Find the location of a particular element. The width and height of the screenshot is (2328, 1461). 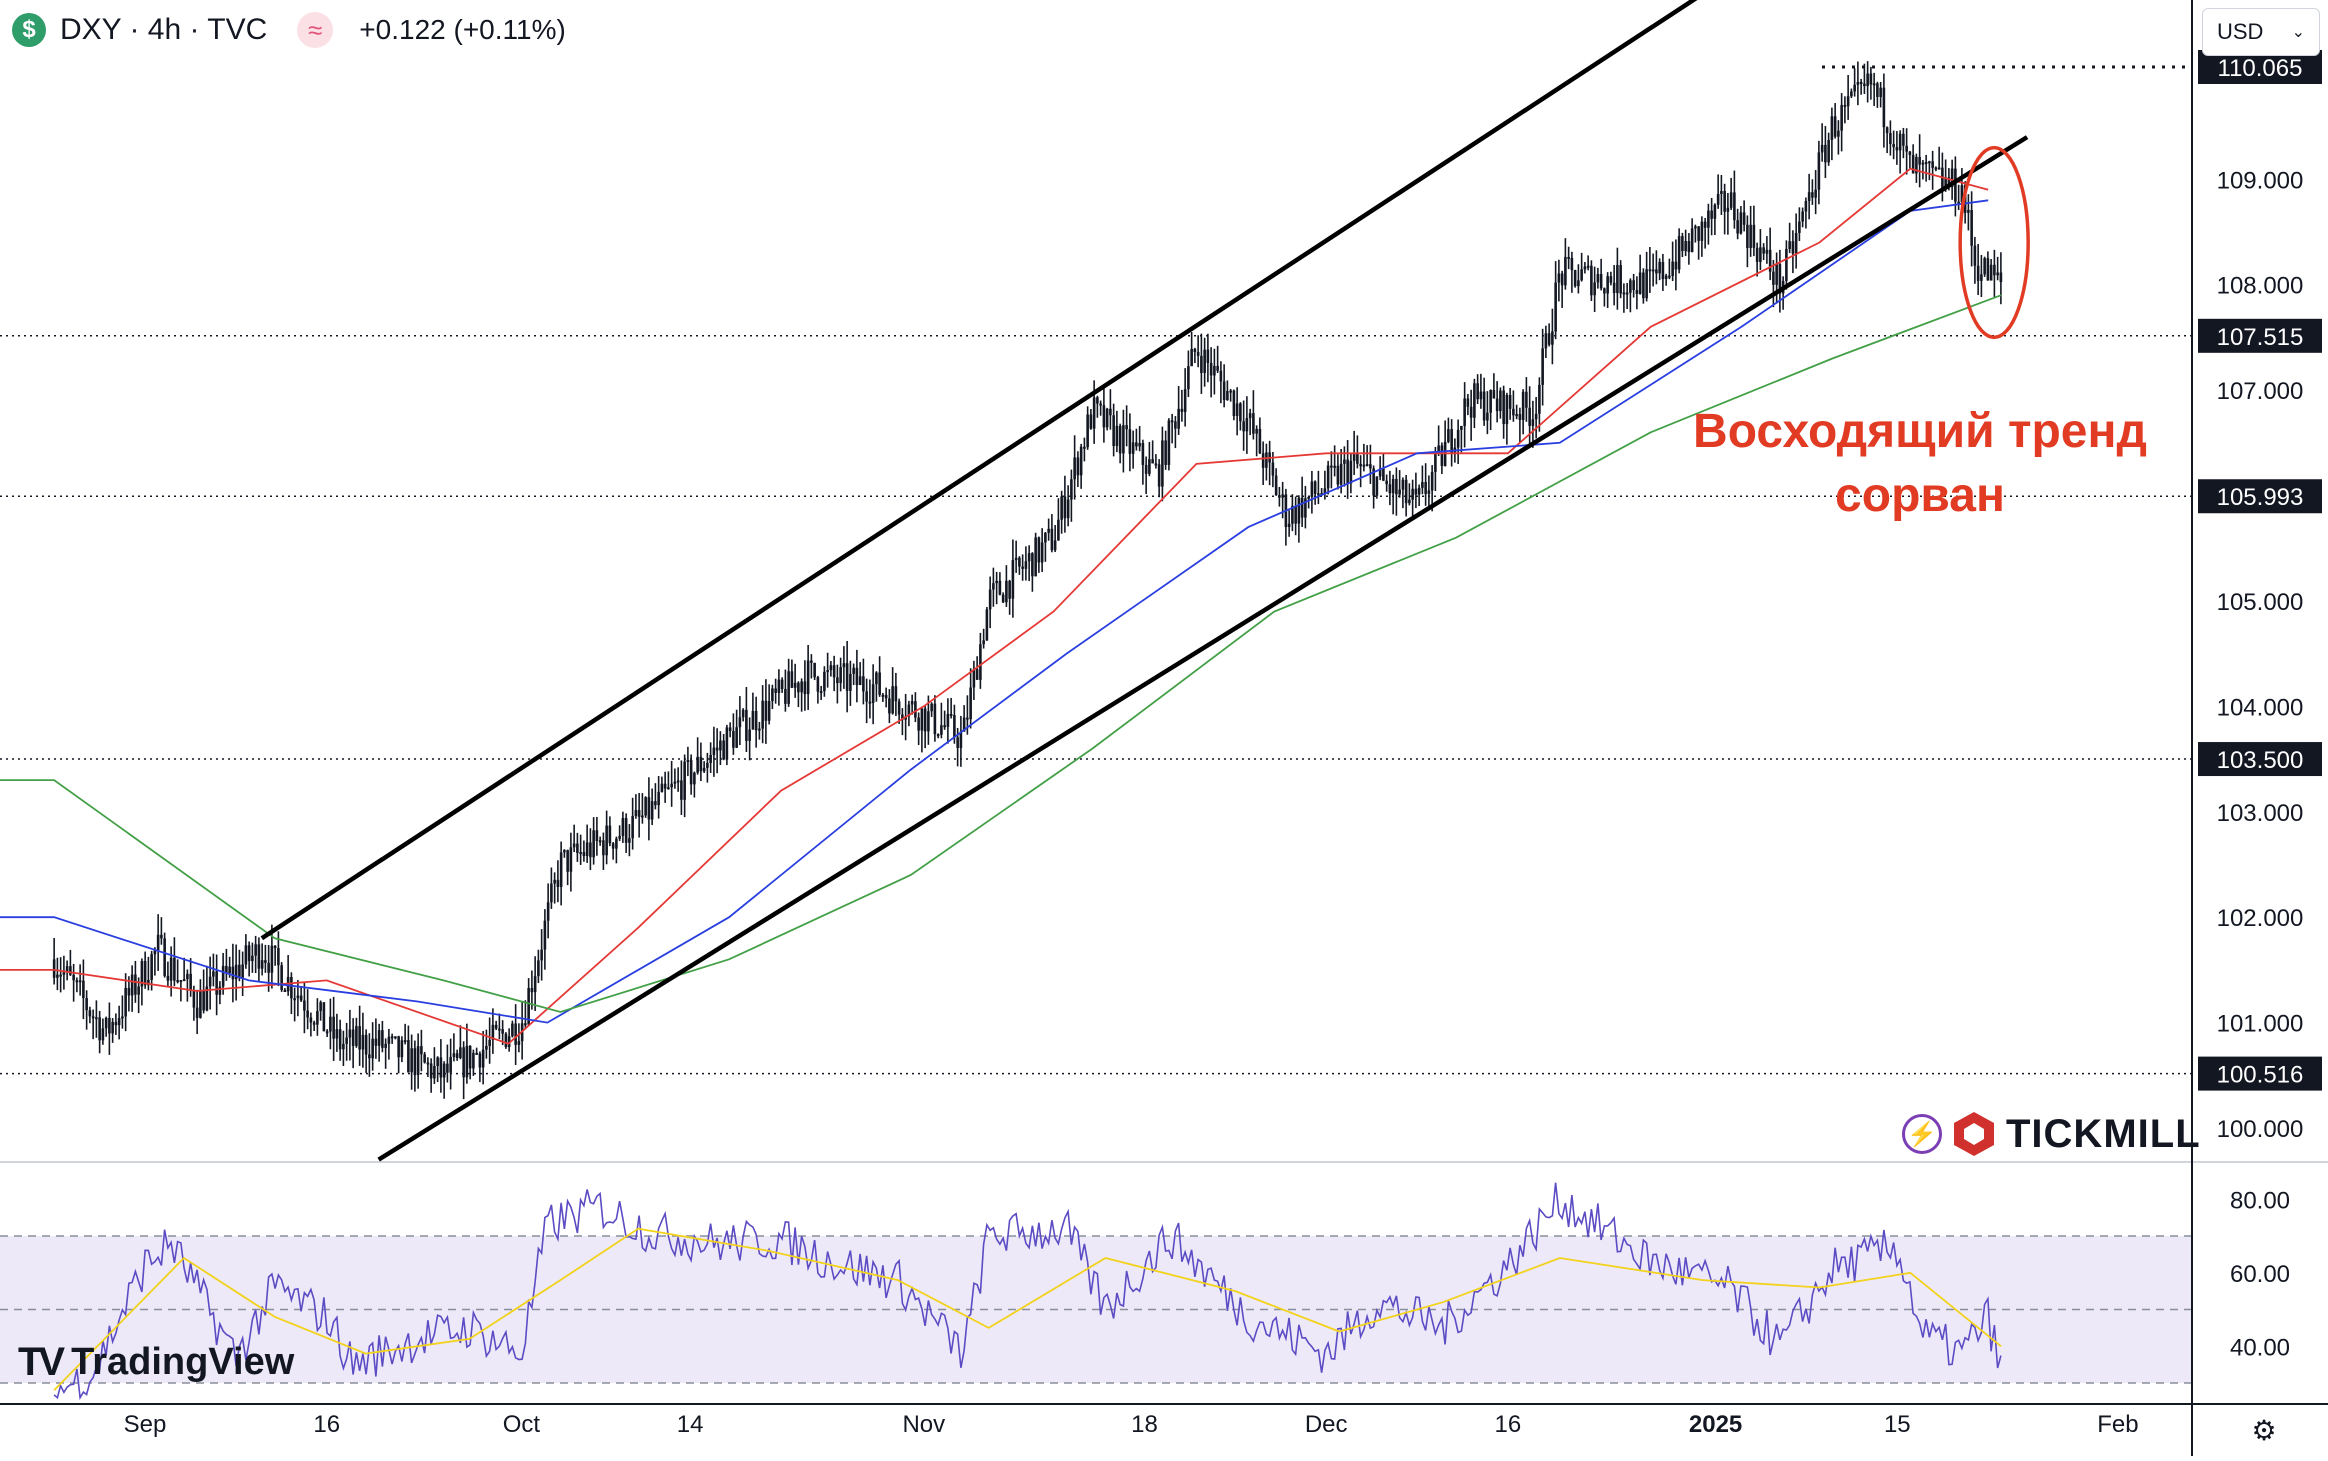

price-tick-text: 100.000 is located at coordinates (2260, 1129).